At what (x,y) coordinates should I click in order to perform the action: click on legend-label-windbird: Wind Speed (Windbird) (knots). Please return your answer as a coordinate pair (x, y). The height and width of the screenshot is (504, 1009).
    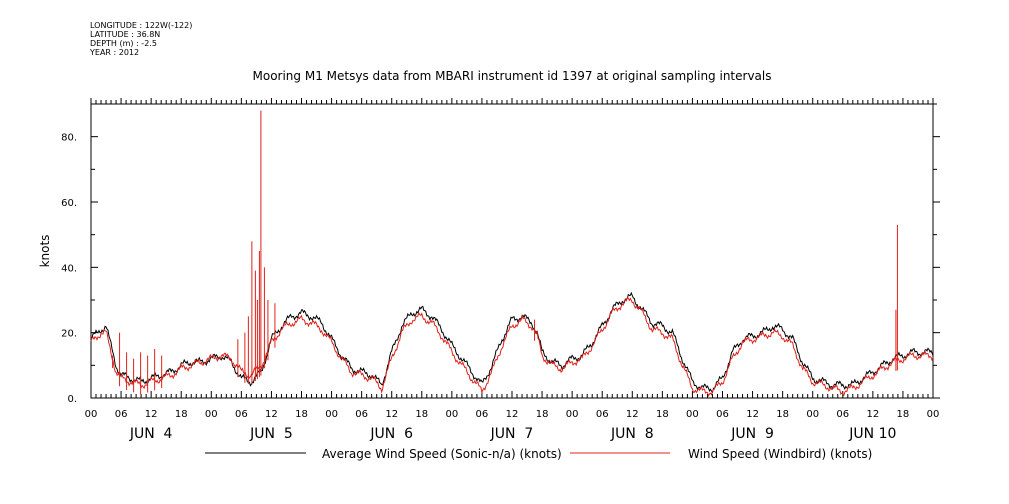
    Looking at the image, I should click on (780, 454).